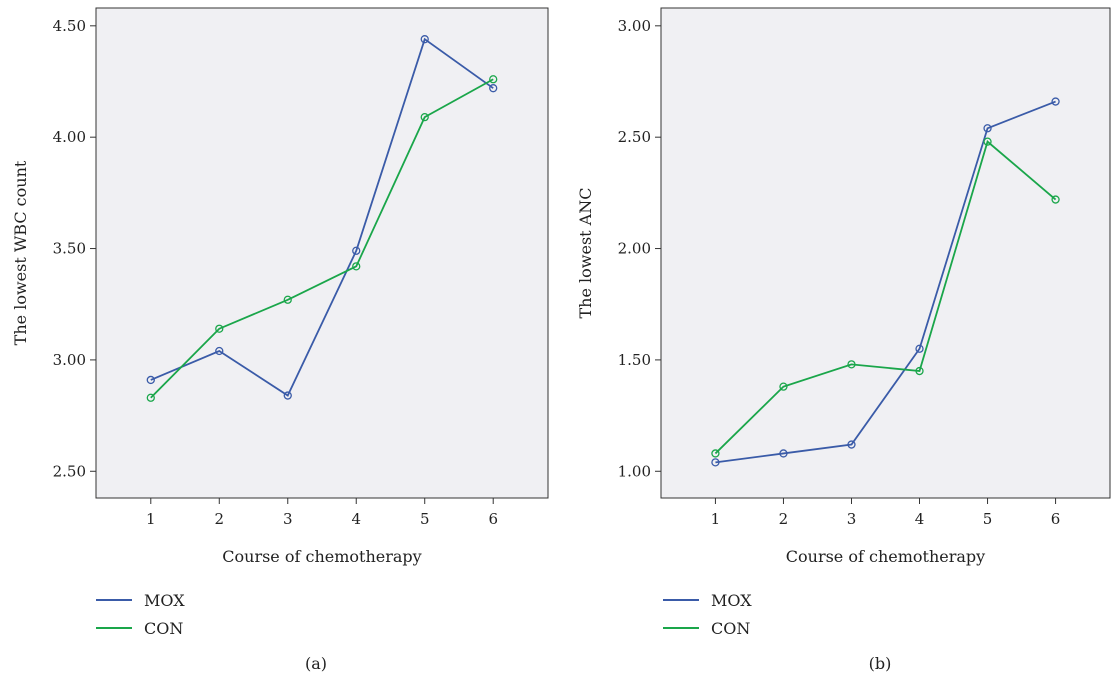  I want to click on panel-label: (a), so click(316, 663).